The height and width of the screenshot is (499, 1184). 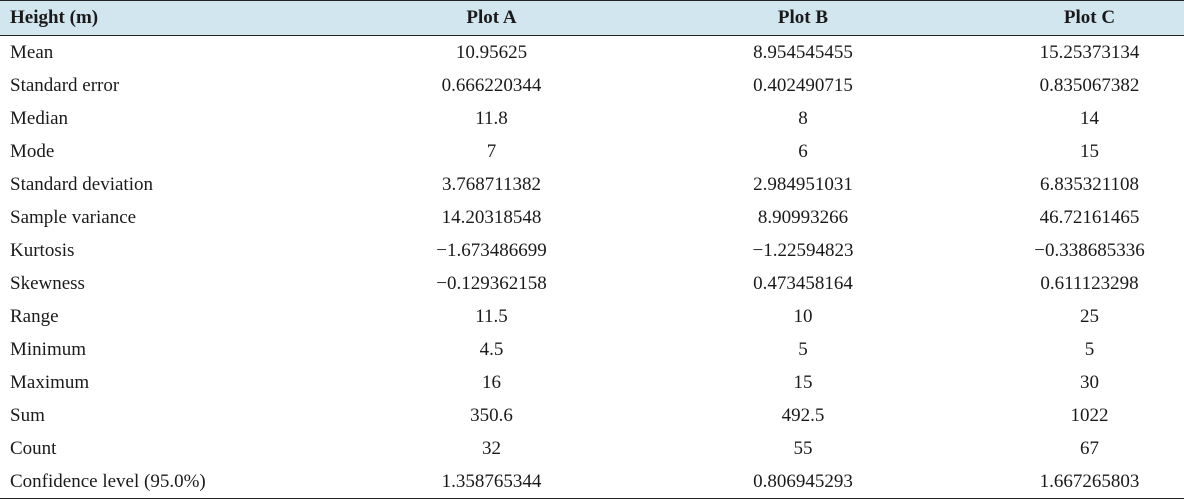 What do you see at coordinates (592, 53) in the screenshot?
I see `table-row-mean: Mean 10.95625 8.954545455 15.25373134` at bounding box center [592, 53].